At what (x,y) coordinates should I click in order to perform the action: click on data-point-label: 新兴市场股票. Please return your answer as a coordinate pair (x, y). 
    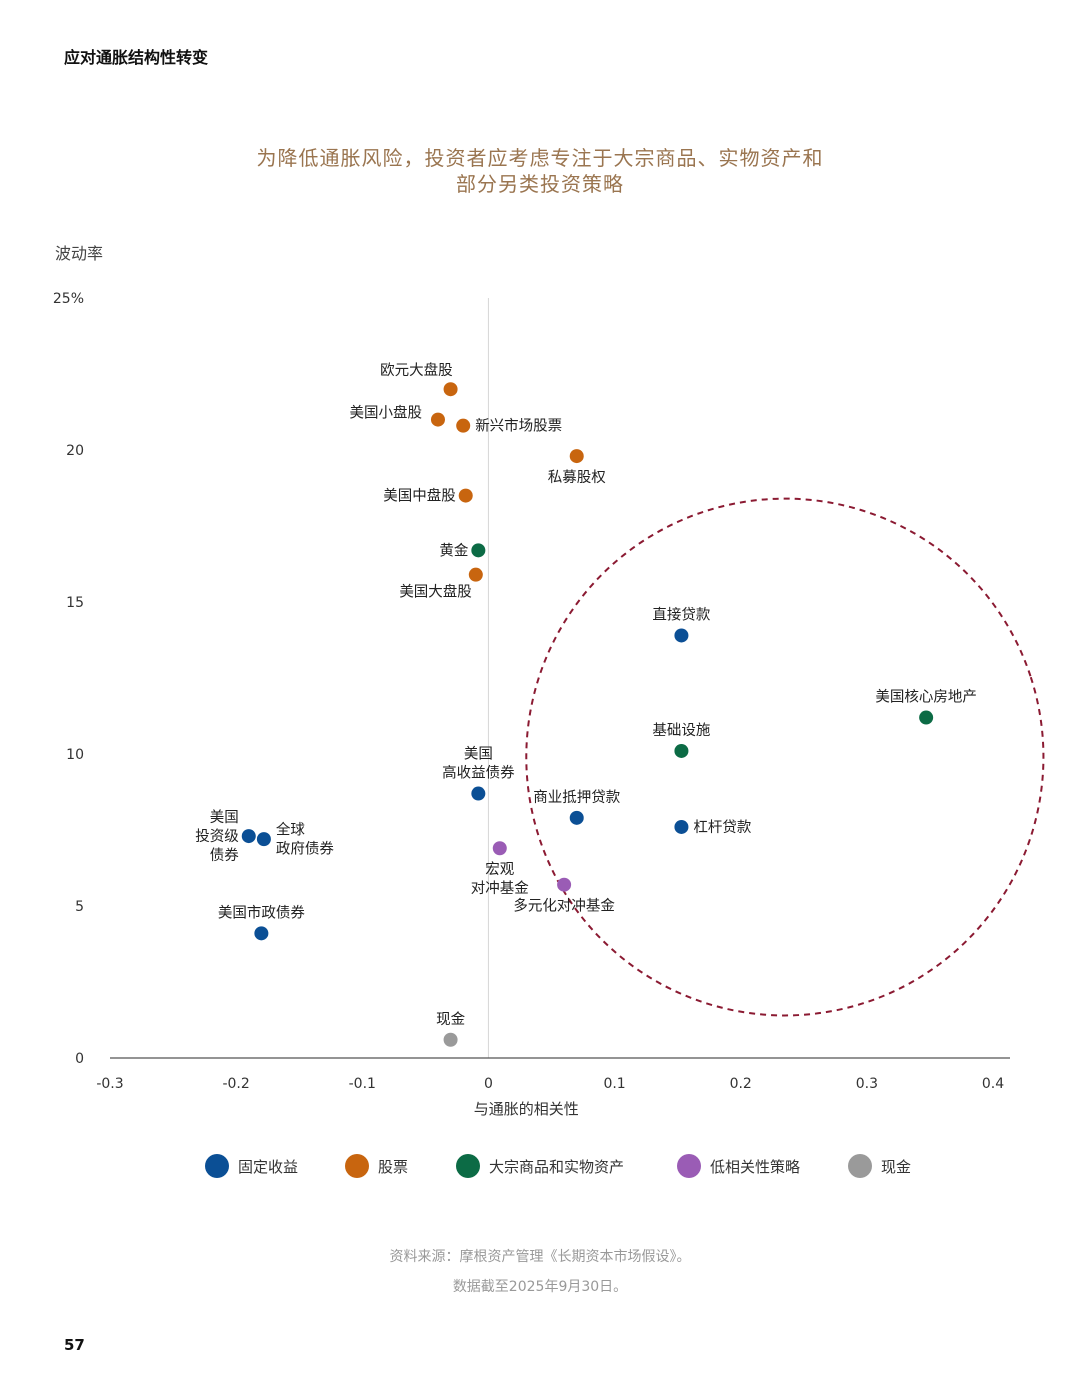
    Looking at the image, I should click on (518, 426).